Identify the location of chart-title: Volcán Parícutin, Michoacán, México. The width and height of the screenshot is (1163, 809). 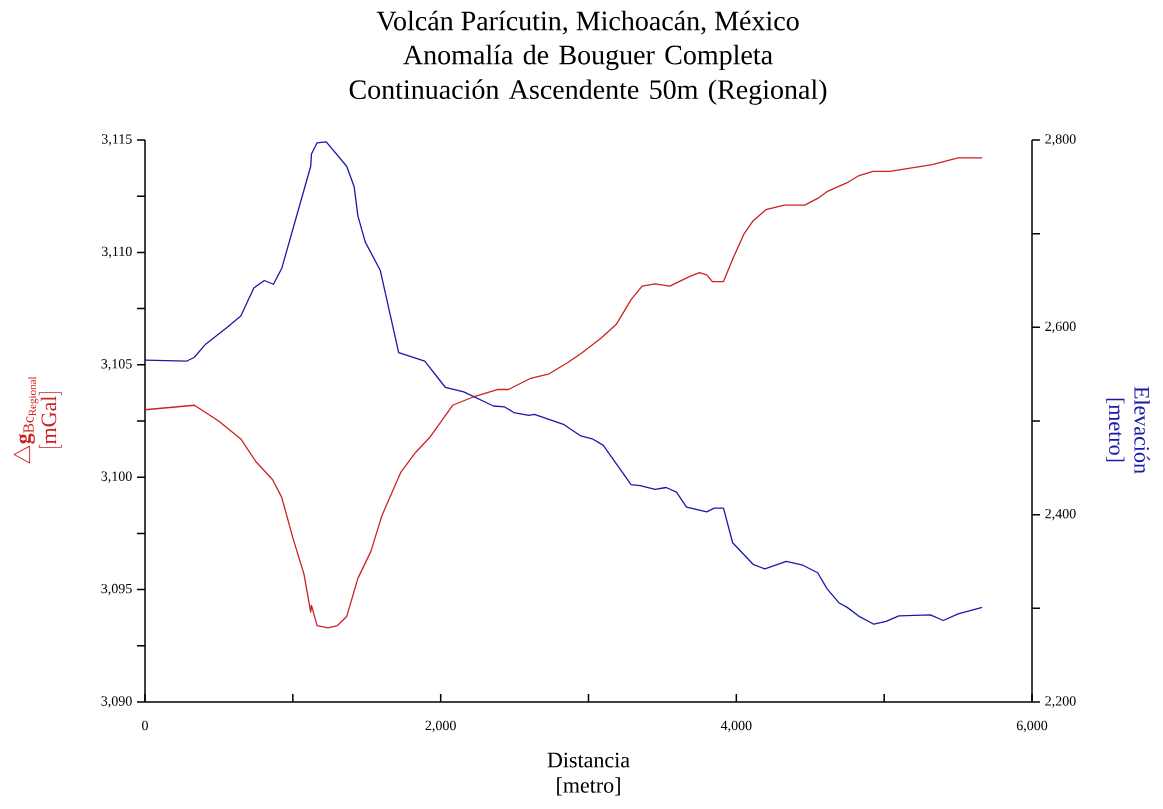
(587, 22).